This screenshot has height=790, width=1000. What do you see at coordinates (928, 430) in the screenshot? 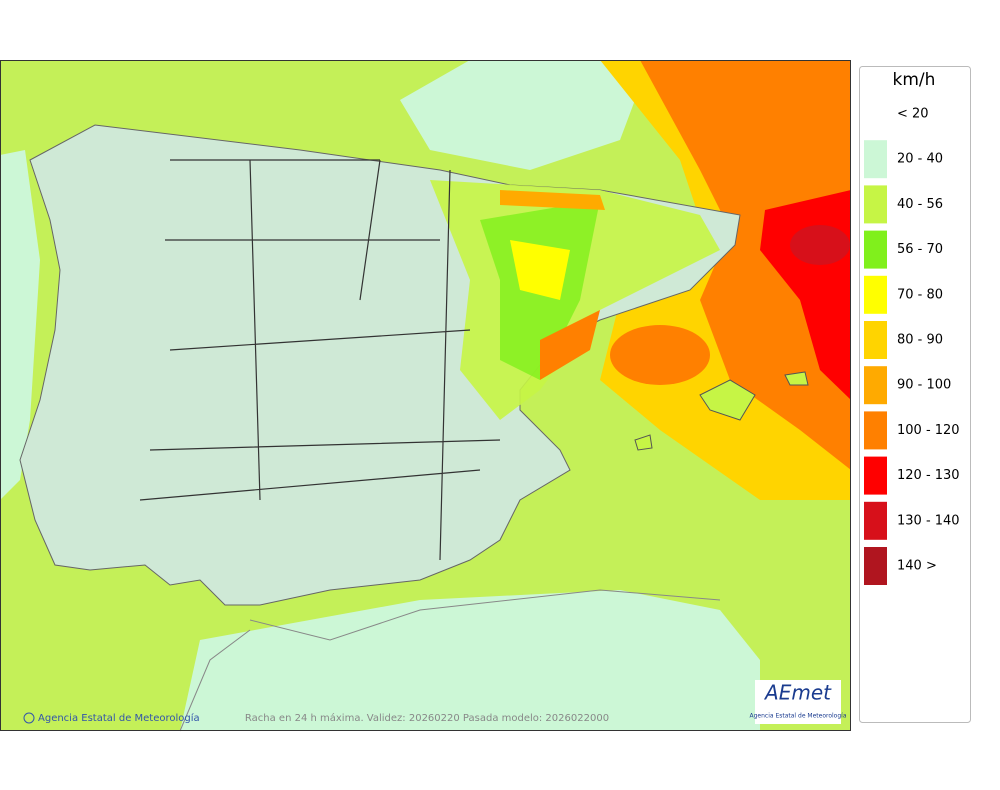
I see `legend-label: 100 - 120` at bounding box center [928, 430].